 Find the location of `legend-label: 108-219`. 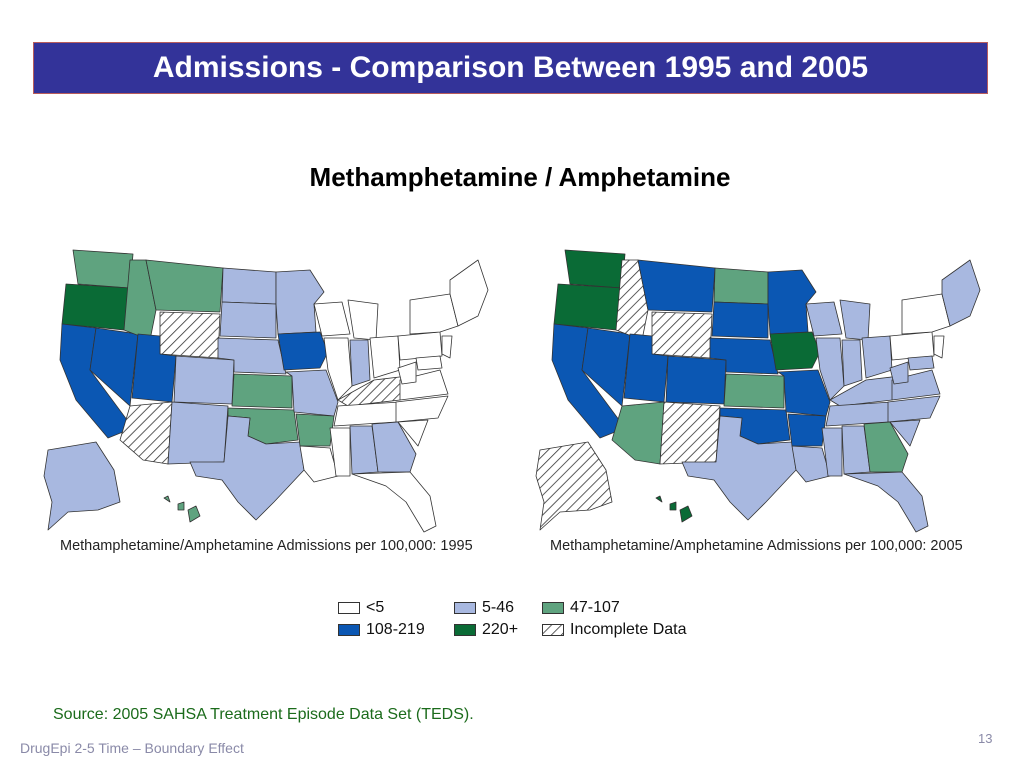

legend-label: 108-219 is located at coordinates (395, 629).